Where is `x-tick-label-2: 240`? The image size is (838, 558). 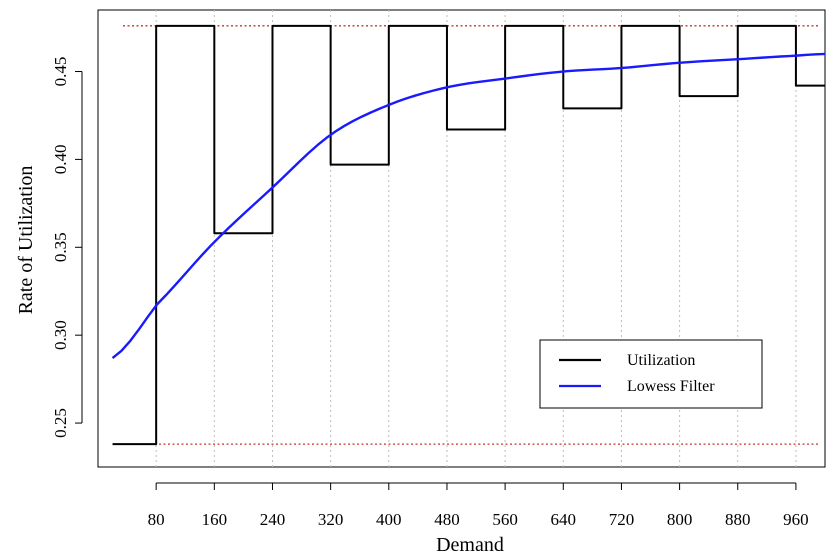
x-tick-label-2: 240 is located at coordinates (273, 519).